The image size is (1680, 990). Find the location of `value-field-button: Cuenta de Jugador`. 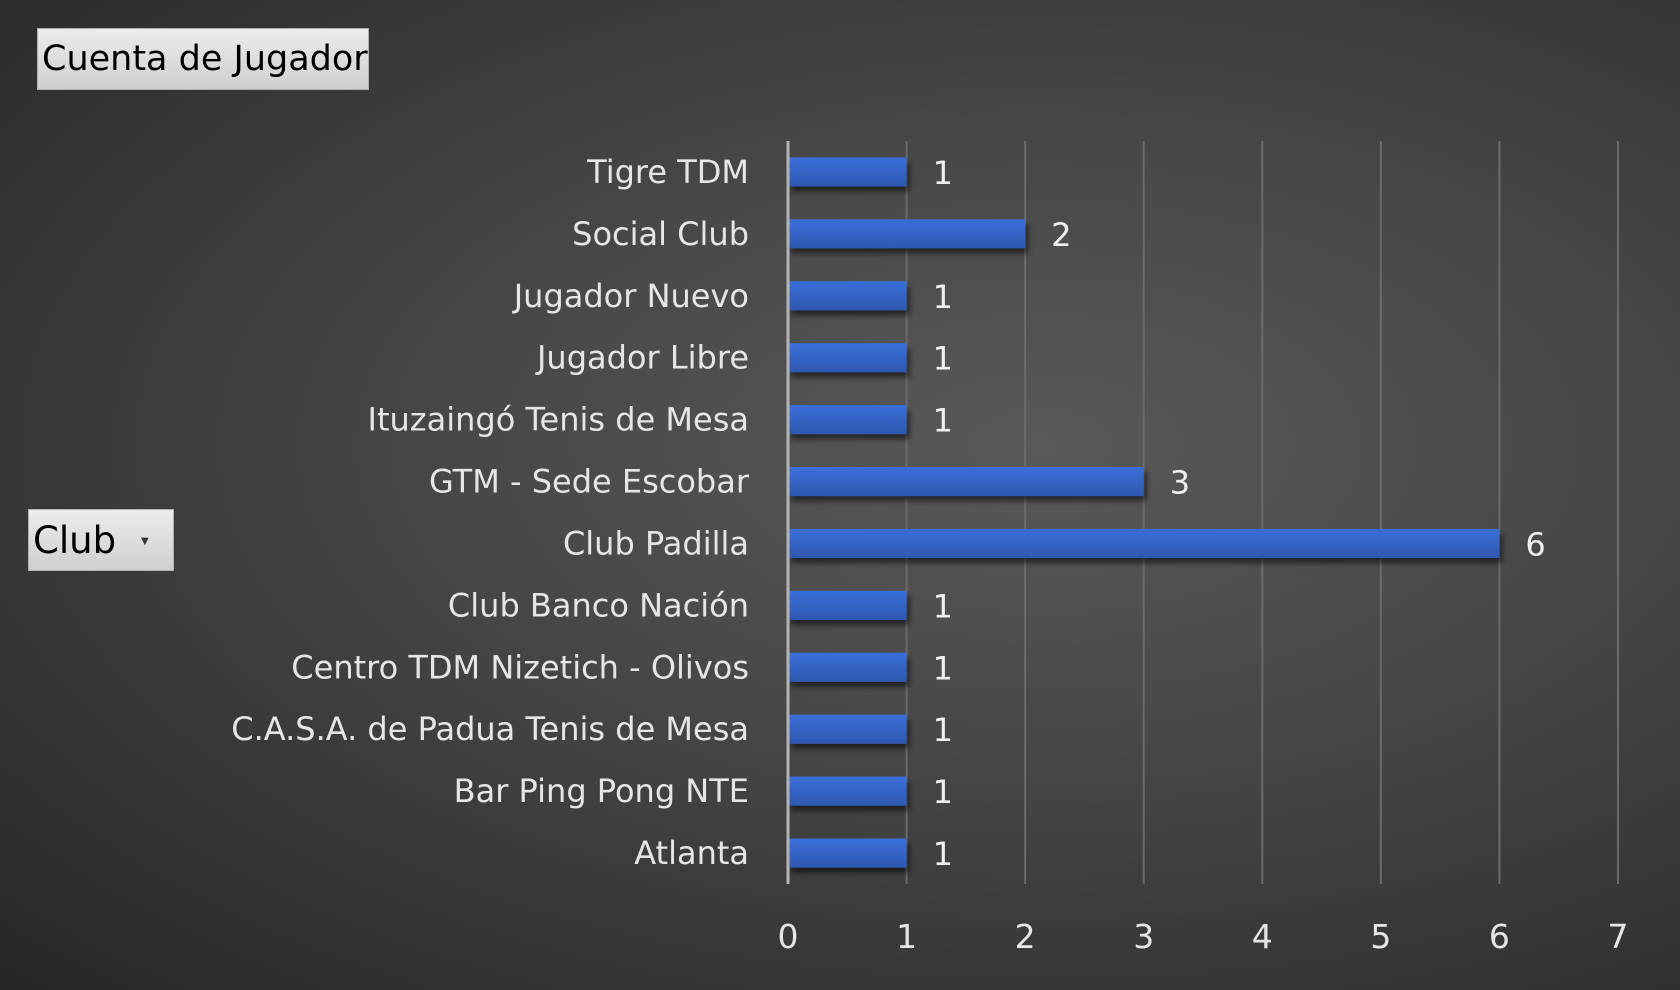

value-field-button: Cuenta de Jugador is located at coordinates (203, 59).